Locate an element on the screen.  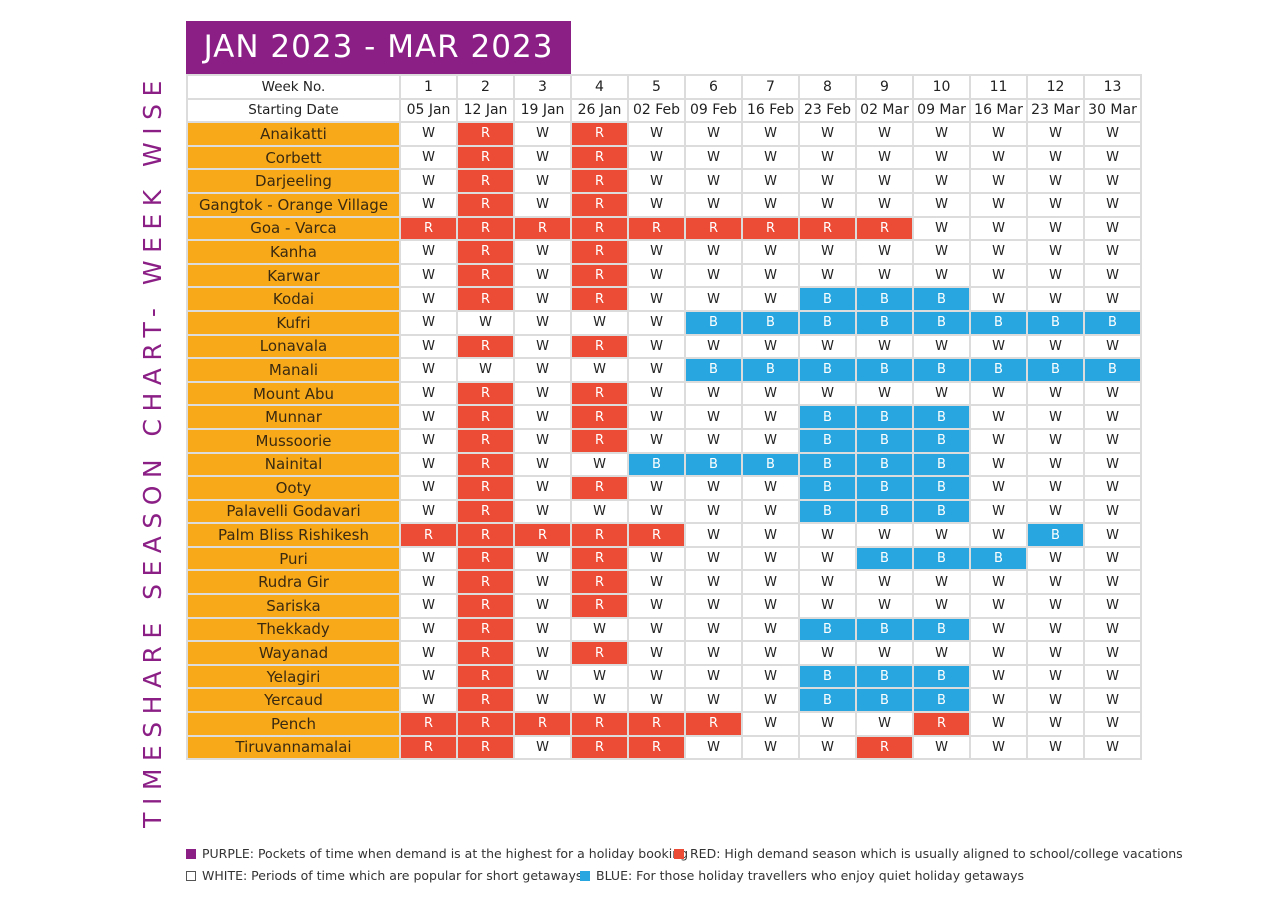
destination-name: Kufri is located at coordinates (293, 322).